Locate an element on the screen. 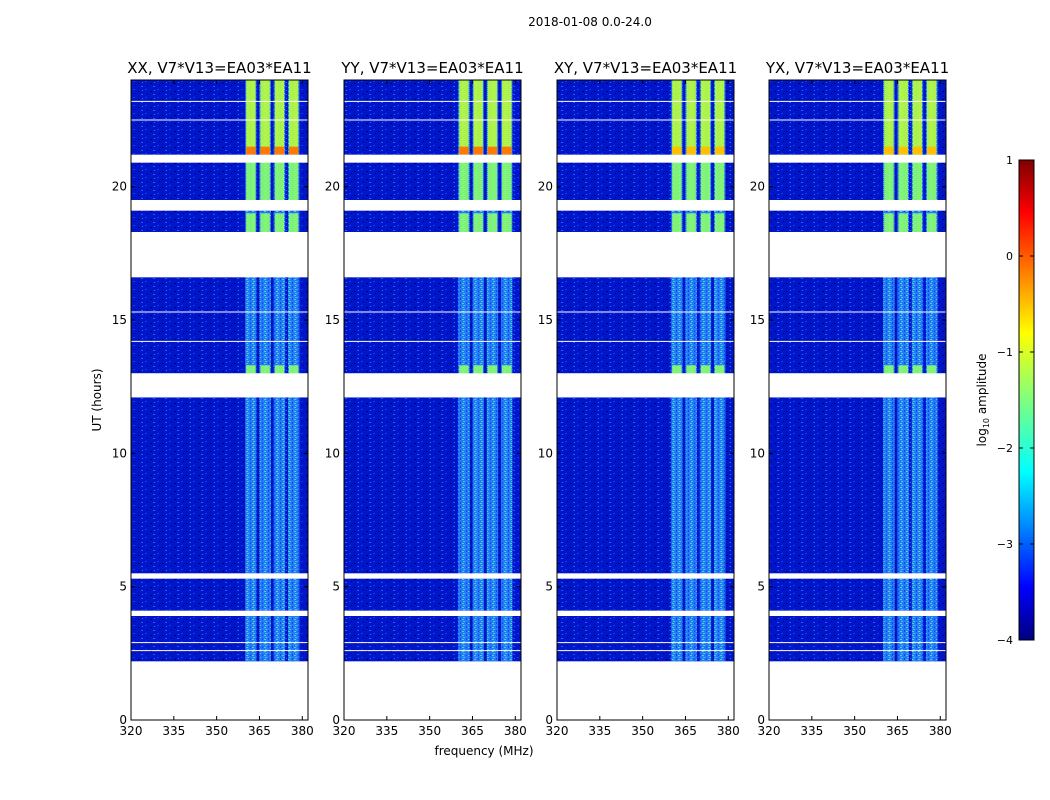 The width and height of the screenshot is (1050, 800). colorbar-label-subscript: 10 is located at coordinates (986, 423).